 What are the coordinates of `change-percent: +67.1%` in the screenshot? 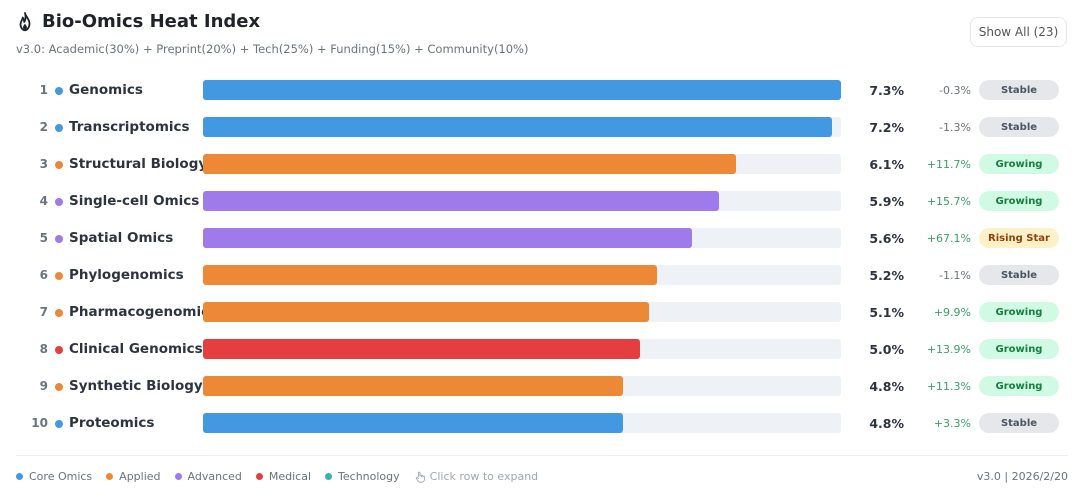 It's located at (948, 238).